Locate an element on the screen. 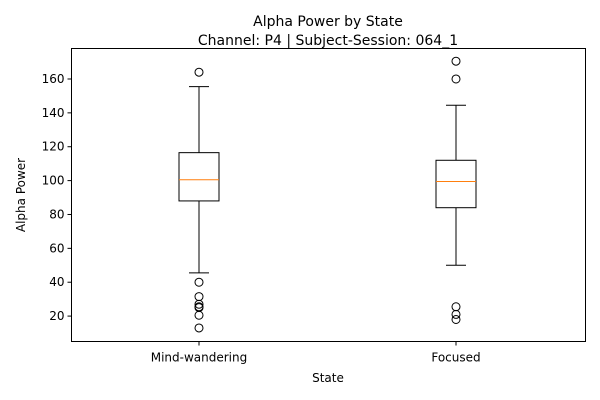 The width and height of the screenshot is (600, 400). y-tick-label: 160 is located at coordinates (53, 79).